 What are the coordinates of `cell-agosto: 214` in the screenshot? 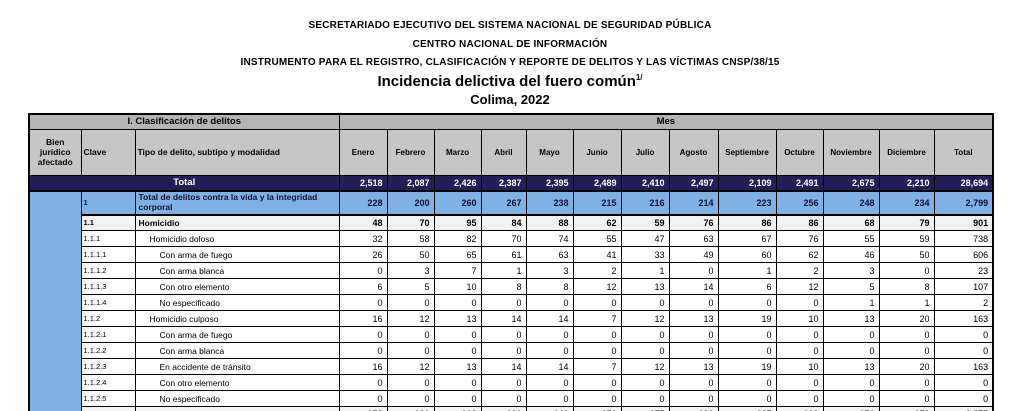 It's located at (693, 203).